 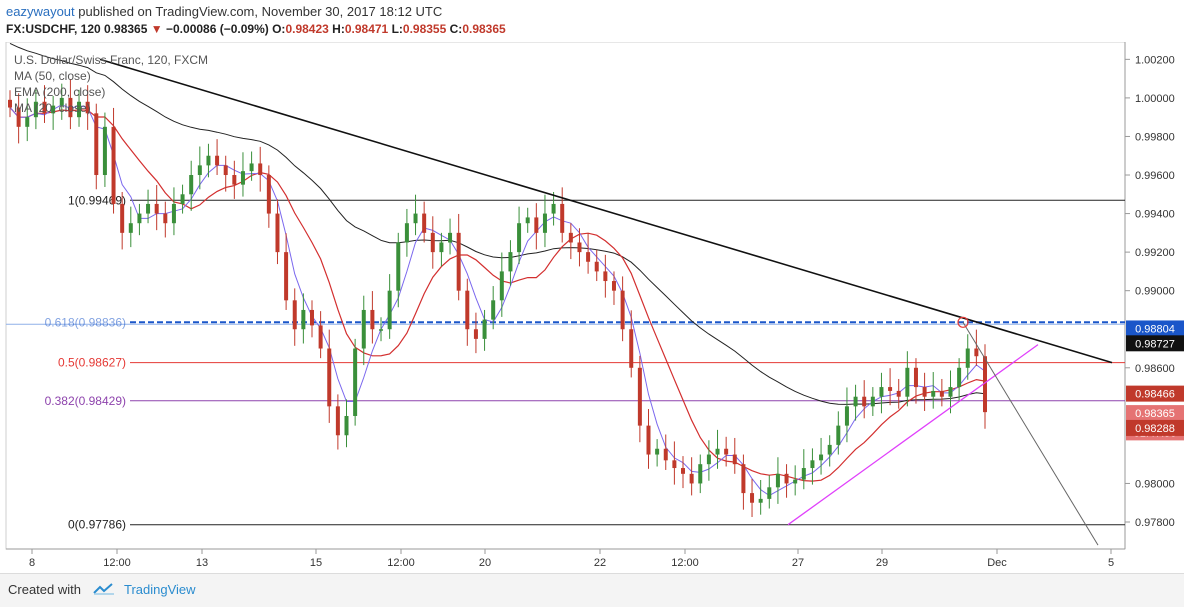 I want to click on price-tick-label: 0.99400, so click(x=1155, y=215).